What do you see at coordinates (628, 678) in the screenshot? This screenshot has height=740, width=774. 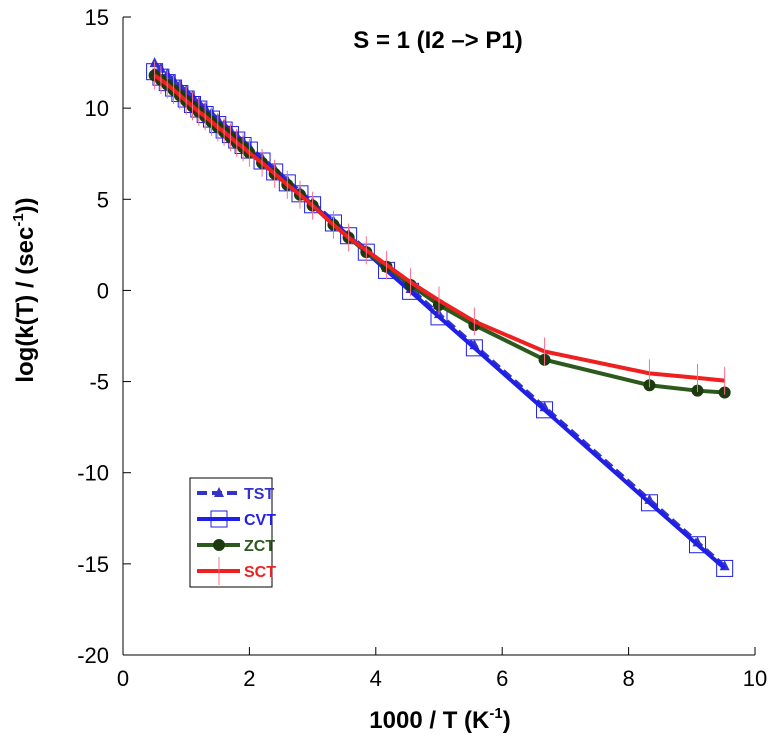 I see `x-tick-label: 8` at bounding box center [628, 678].